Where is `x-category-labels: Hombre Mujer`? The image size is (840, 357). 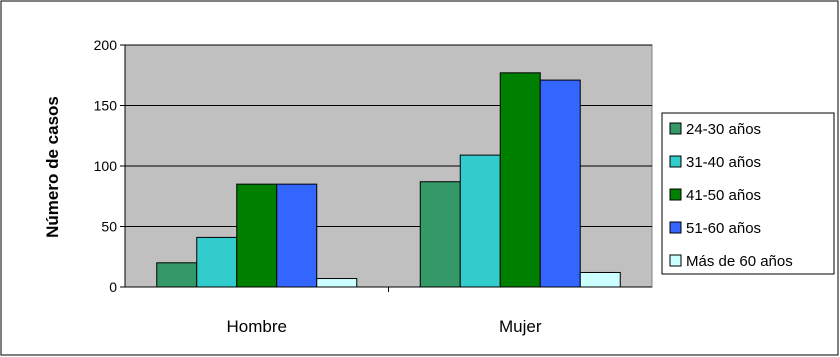
x-category-labels: Hombre Mujer is located at coordinates (384, 326).